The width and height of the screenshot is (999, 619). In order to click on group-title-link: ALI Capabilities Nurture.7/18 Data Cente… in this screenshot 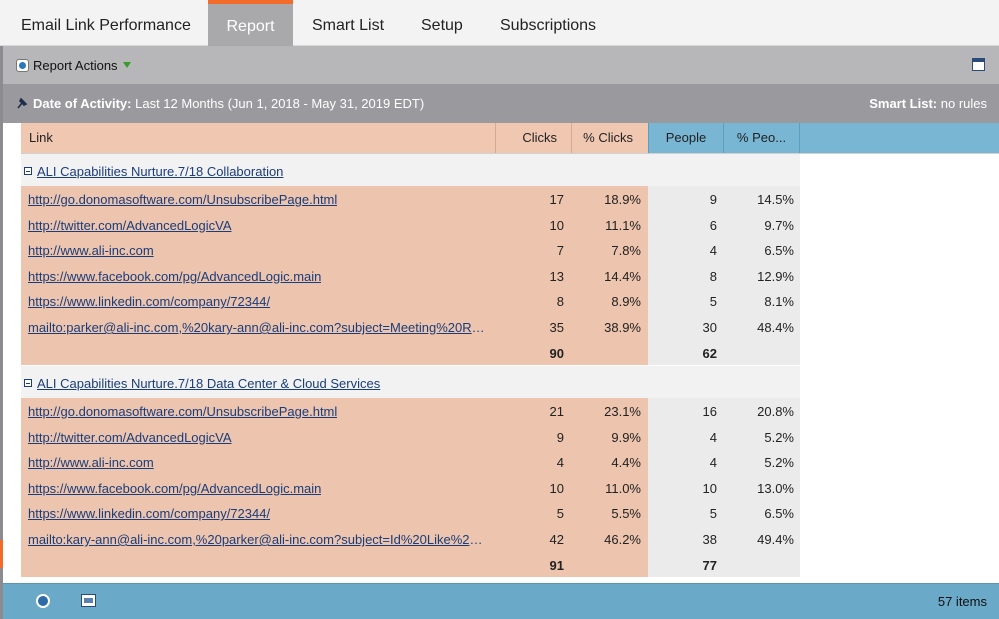, I will do `click(209, 383)`.